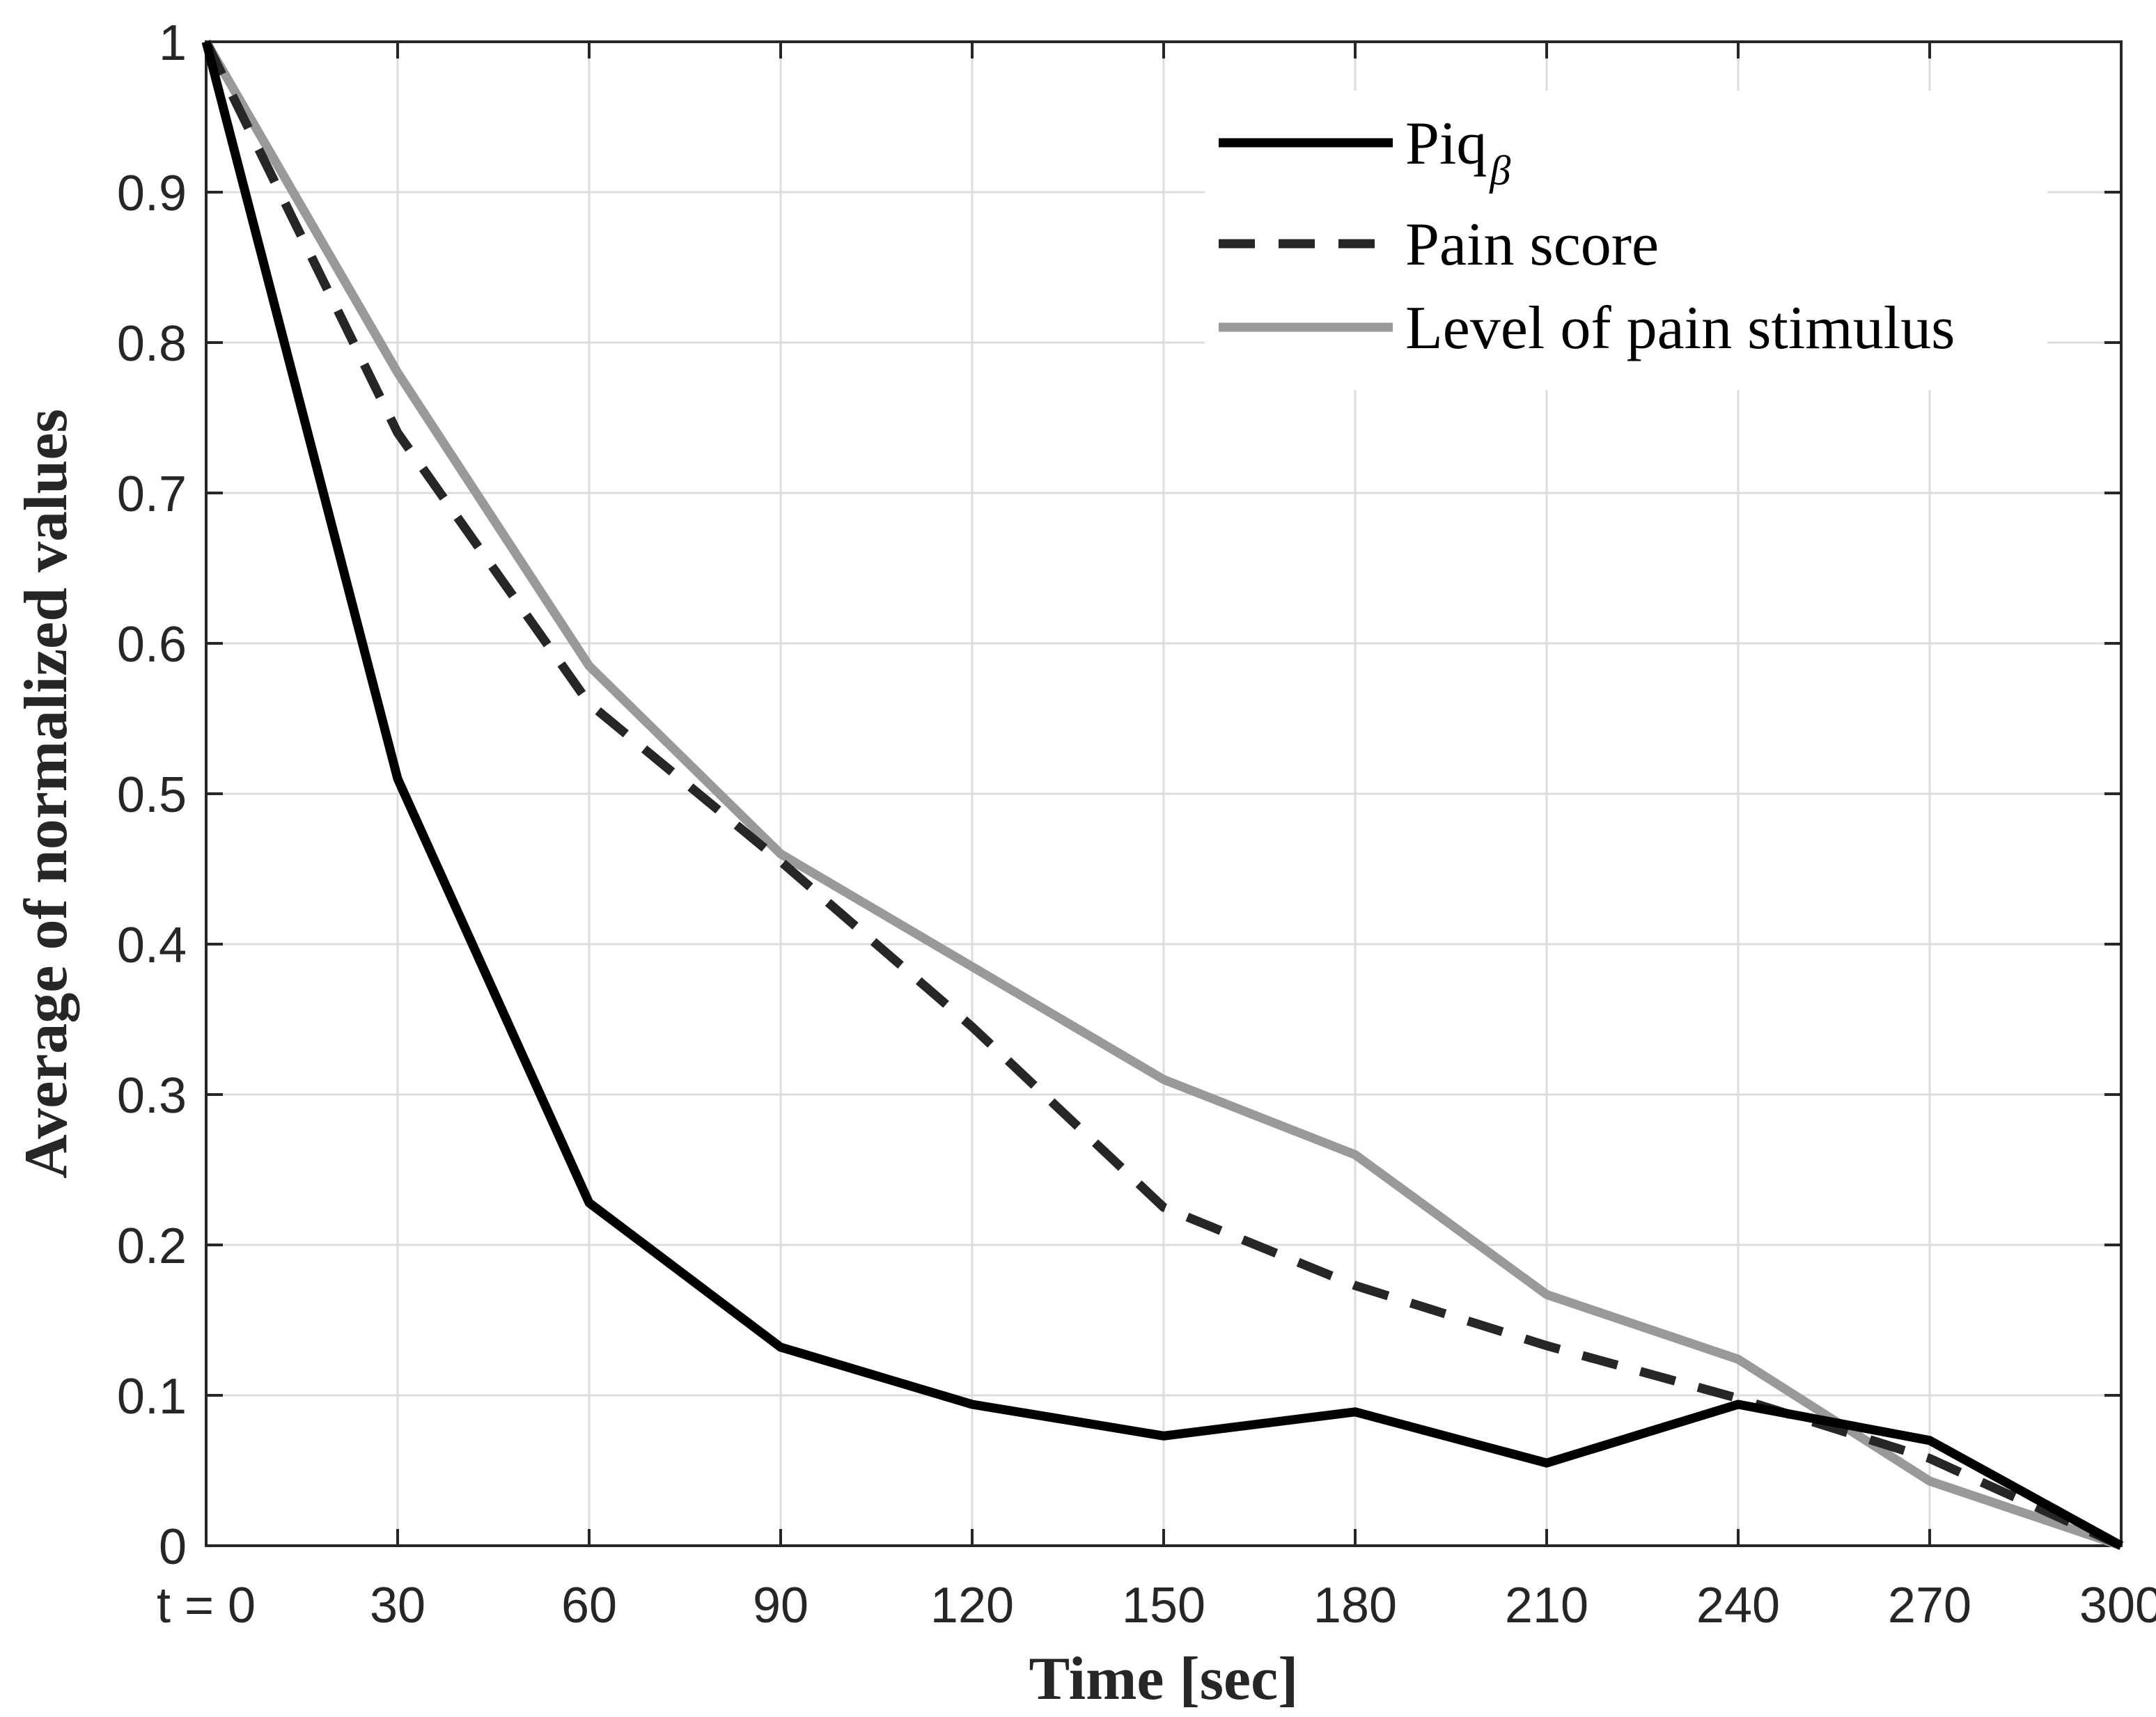 This screenshot has height=1717, width=2156. What do you see at coordinates (1355, 1605) in the screenshot?
I see `x-tick-label: 180` at bounding box center [1355, 1605].